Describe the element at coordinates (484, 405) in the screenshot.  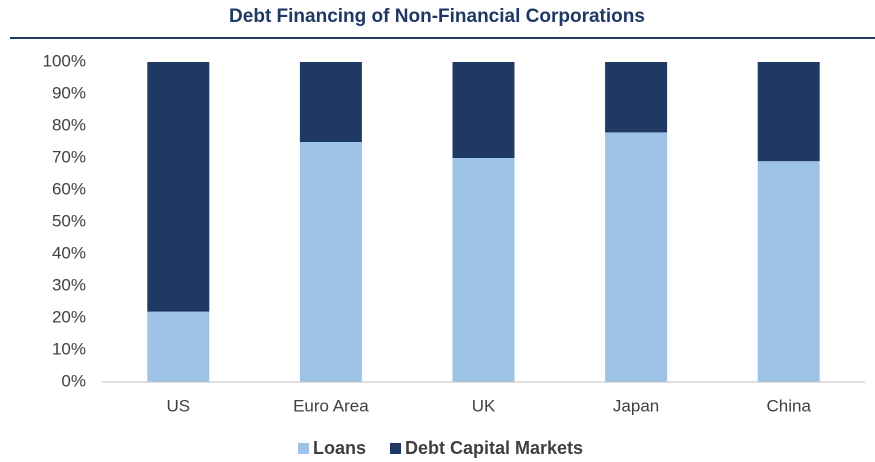
I see `x-tick-label: UK` at that location.